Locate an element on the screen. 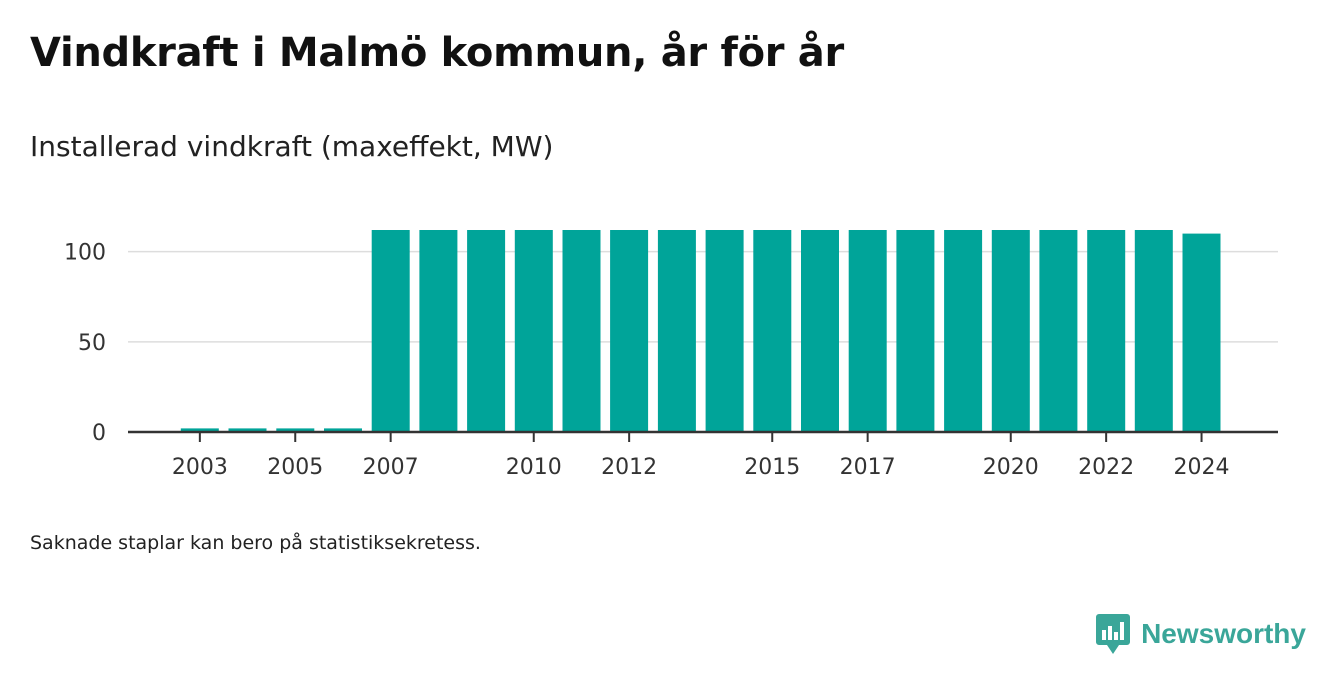 The width and height of the screenshot is (1340, 685). brand-name: Newsworthy is located at coordinates (1223, 633).